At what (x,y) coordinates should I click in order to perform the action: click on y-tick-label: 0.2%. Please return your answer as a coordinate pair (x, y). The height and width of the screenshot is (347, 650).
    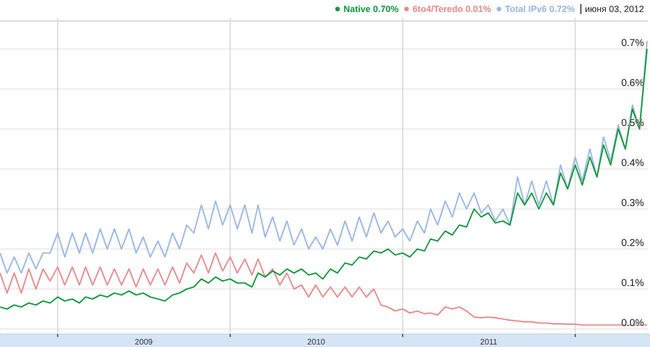
    Looking at the image, I should click on (632, 243).